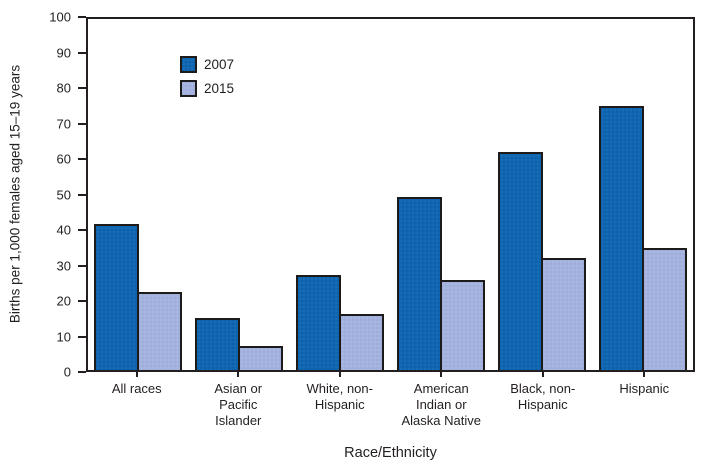 This screenshot has width=708, height=474. Describe the element at coordinates (238, 374) in the screenshot. I see `x-tick-mark-asian-or-pacific-islander` at that location.